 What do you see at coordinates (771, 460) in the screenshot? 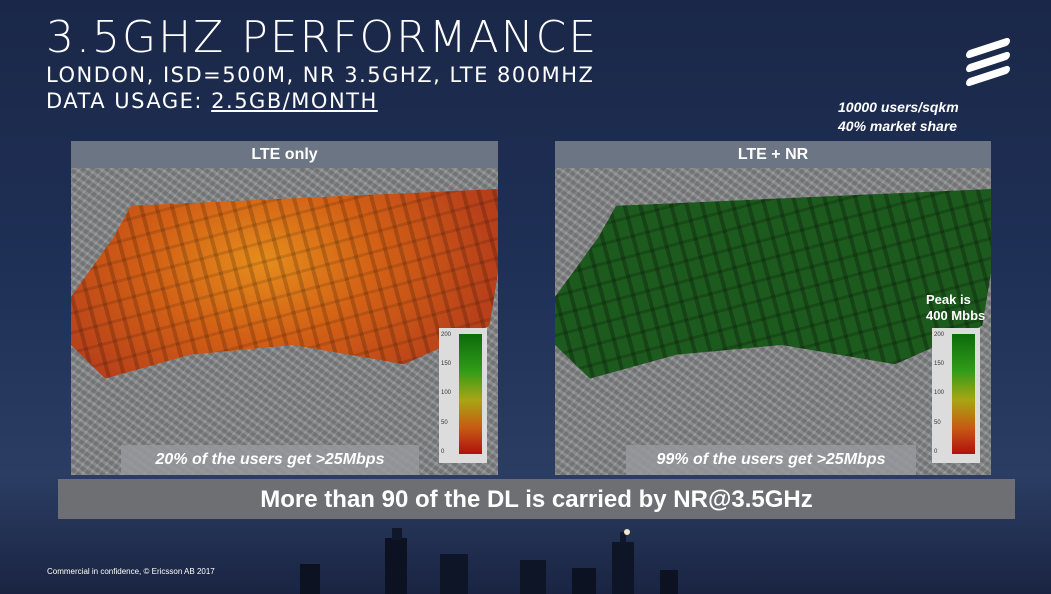
I see `panel-caption: 99% of the users get >25Mbps` at bounding box center [771, 460].